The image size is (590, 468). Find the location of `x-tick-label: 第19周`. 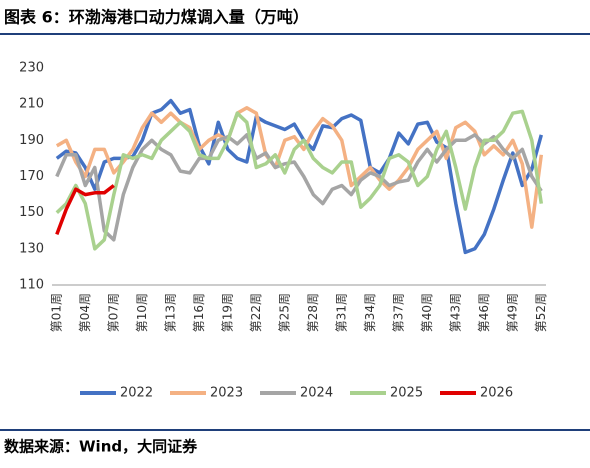

x-tick-label: 第19周 is located at coordinates (227, 312).